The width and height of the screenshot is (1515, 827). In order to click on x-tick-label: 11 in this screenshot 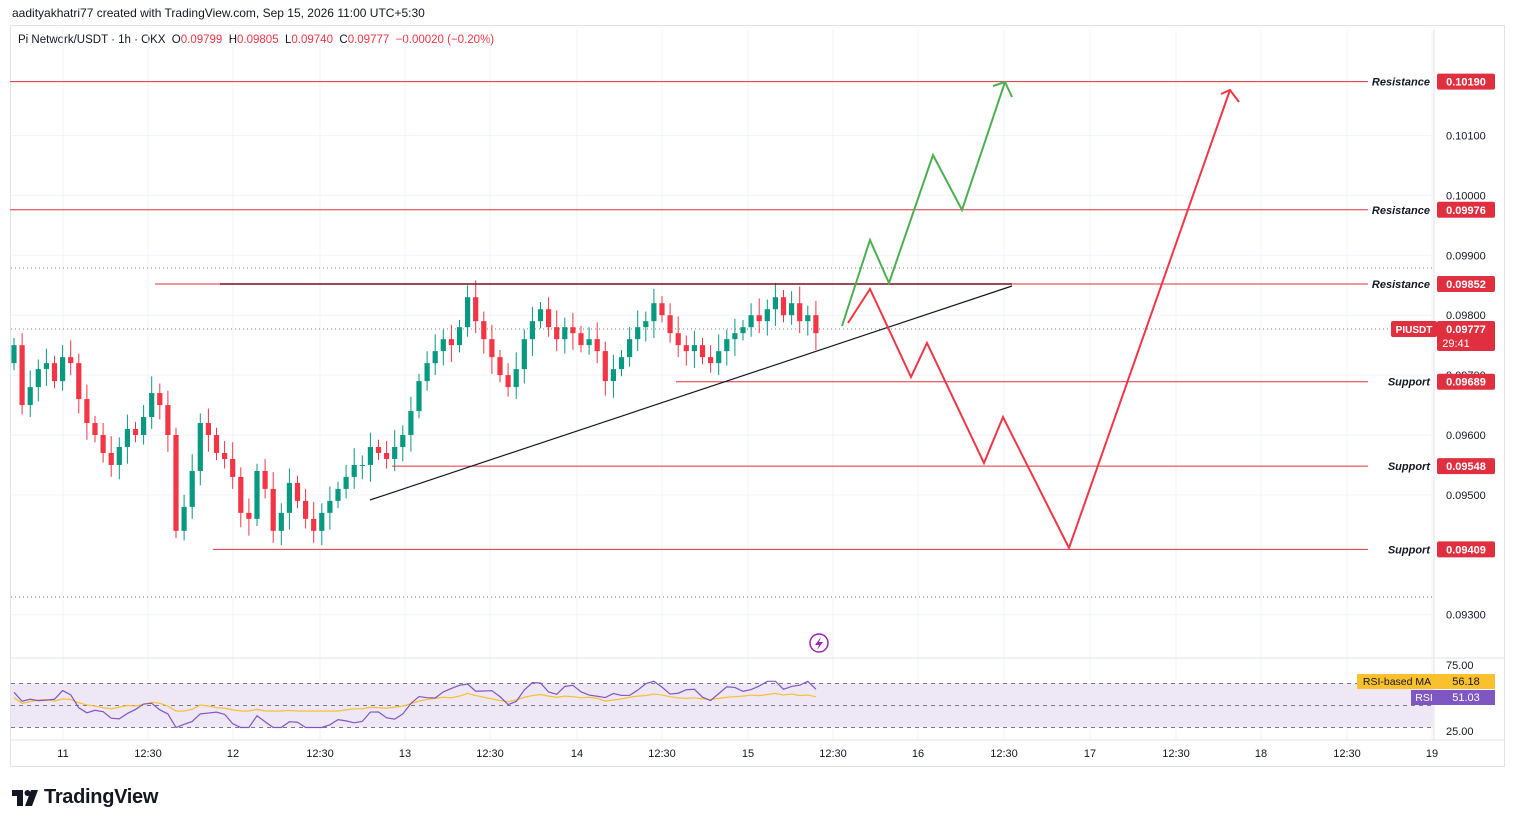, I will do `click(62, 754)`.